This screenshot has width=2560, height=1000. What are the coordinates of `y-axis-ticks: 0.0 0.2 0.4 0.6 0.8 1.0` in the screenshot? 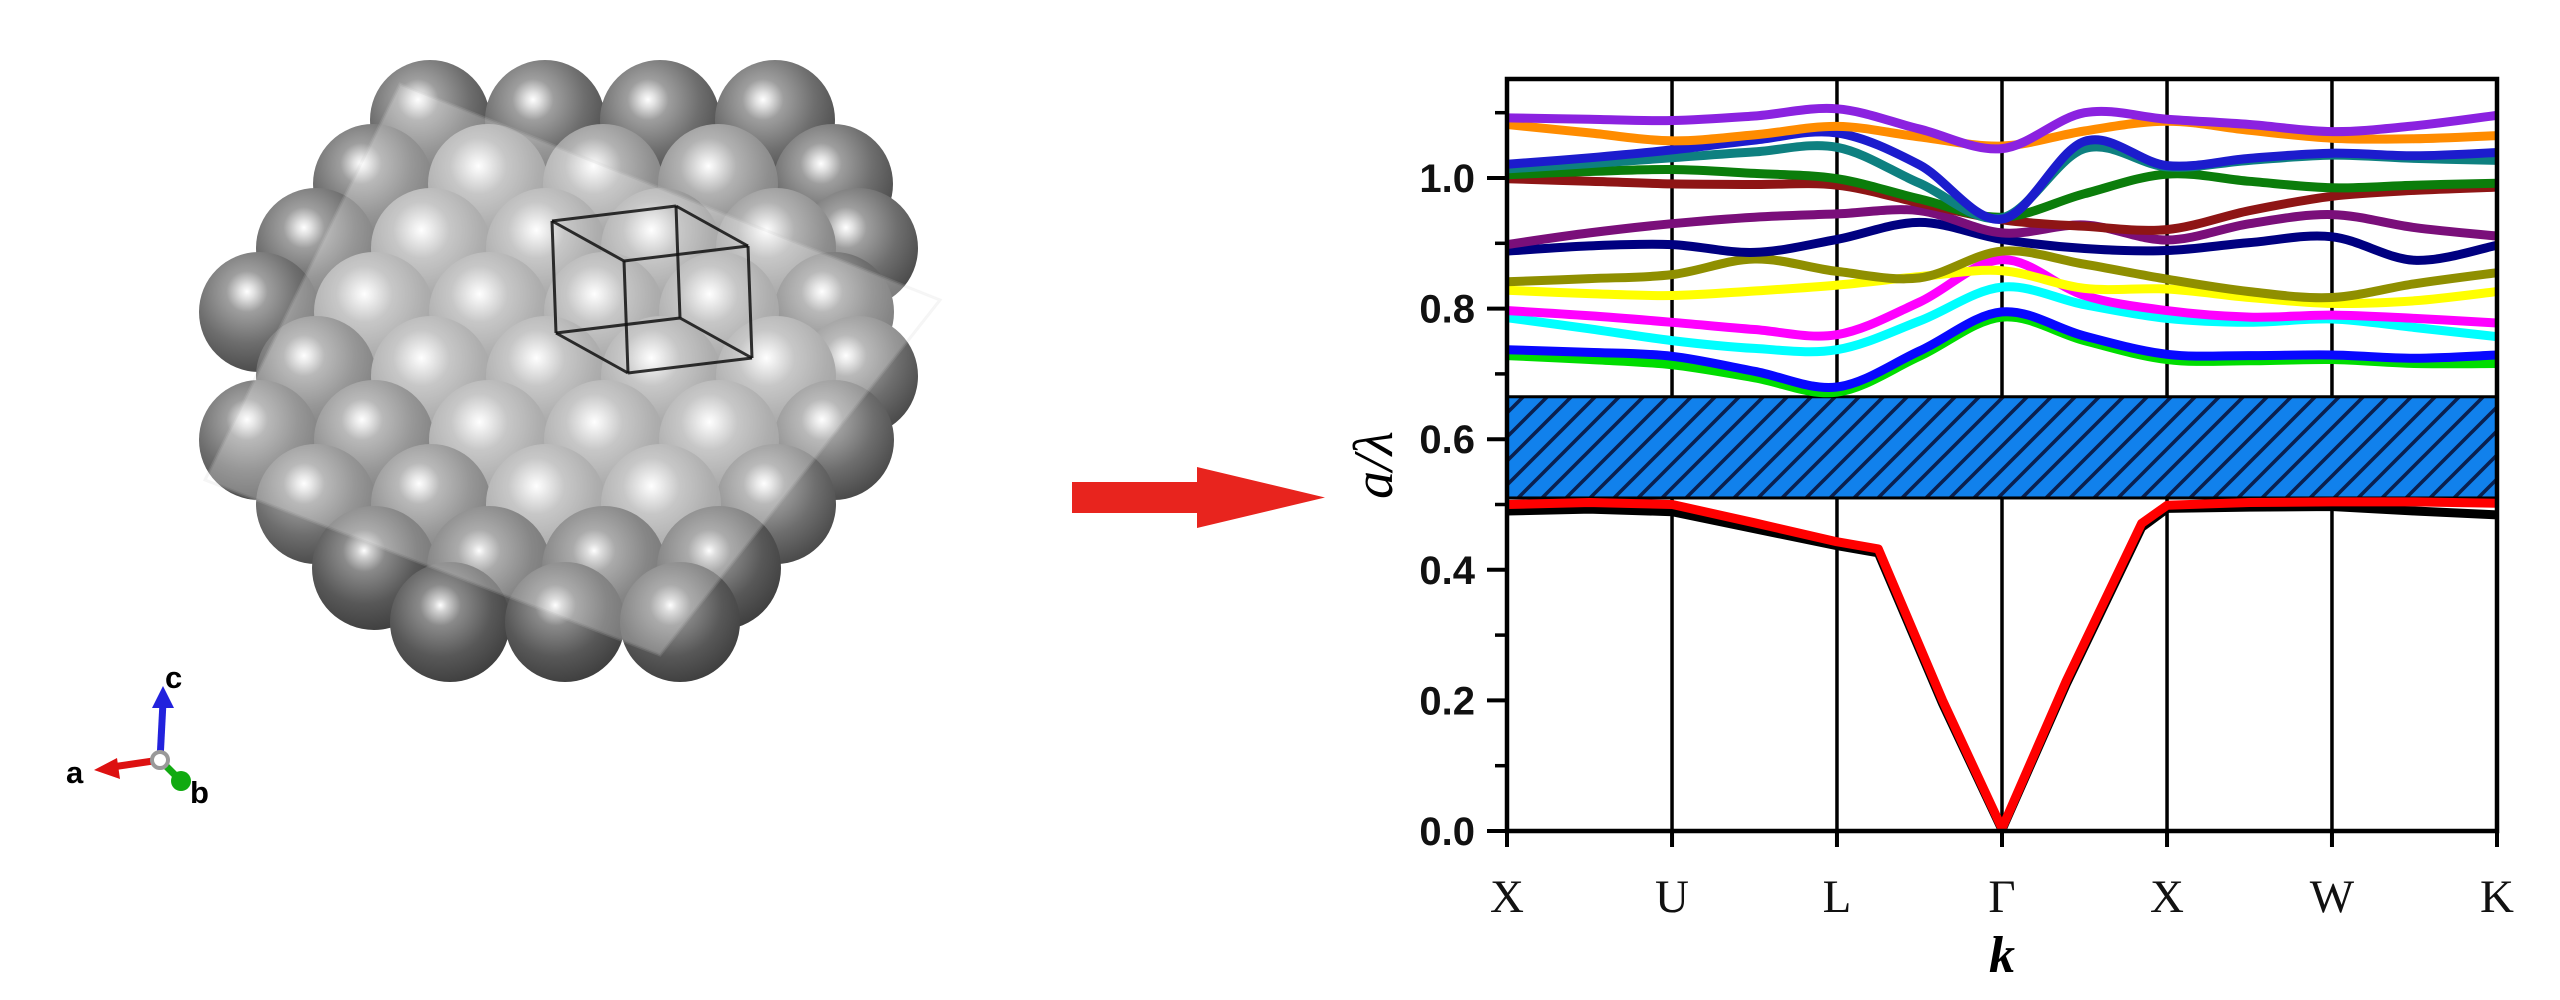 It's located at (1463, 482).